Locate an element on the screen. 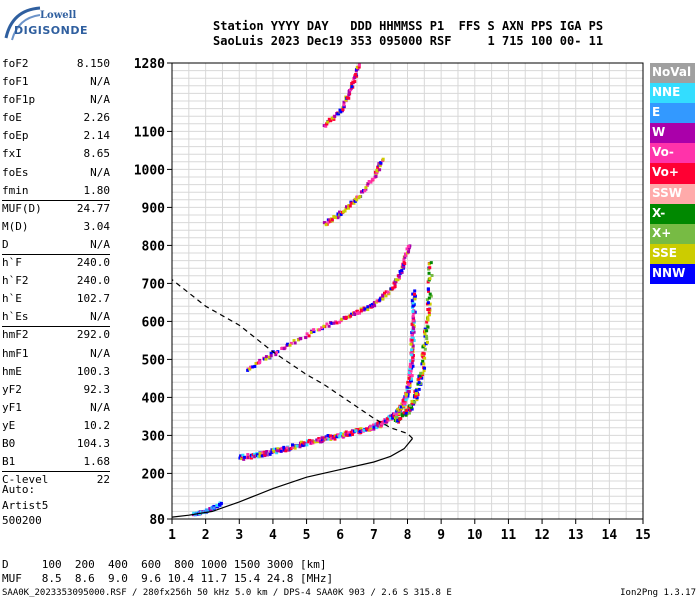 Image resolution: width=700 pixels, height=600 pixels. param-key: B0 is located at coordinates (9, 443).